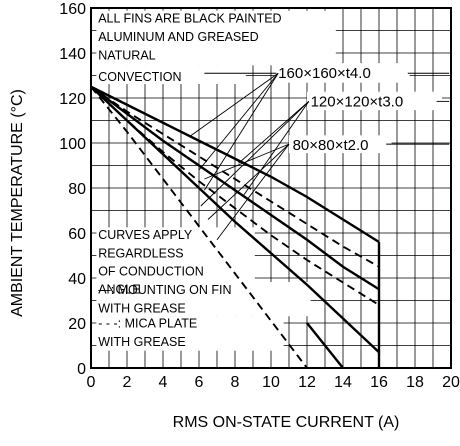 This screenshot has height=446, width=460. Describe the element at coordinates (142, 342) in the screenshot. I see `legend-dashed-line: WITH GREASE` at that location.